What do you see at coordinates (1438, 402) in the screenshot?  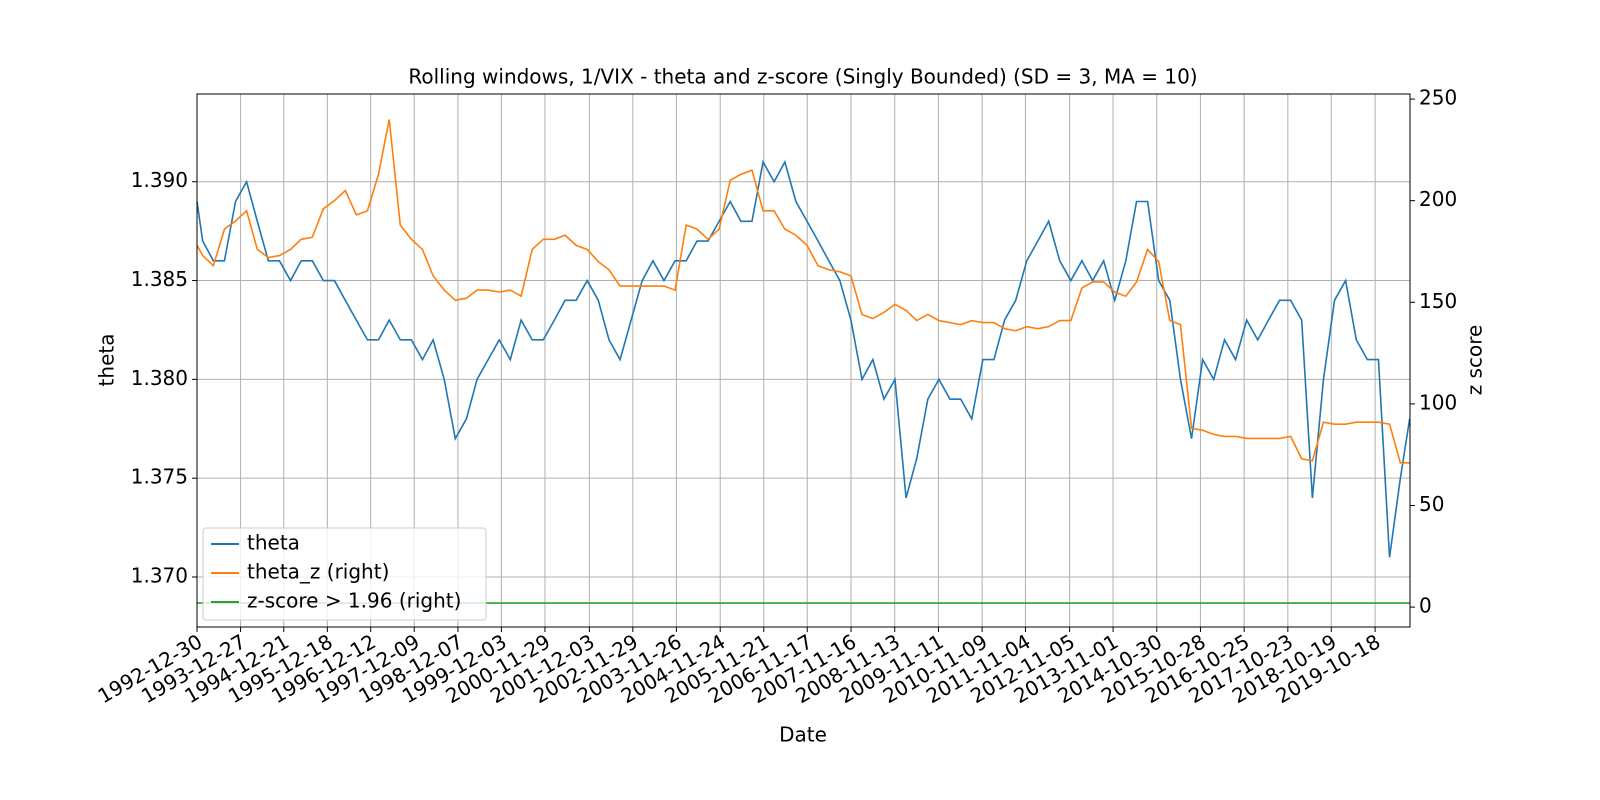 I see `y2-tick-label: 100` at bounding box center [1438, 402].